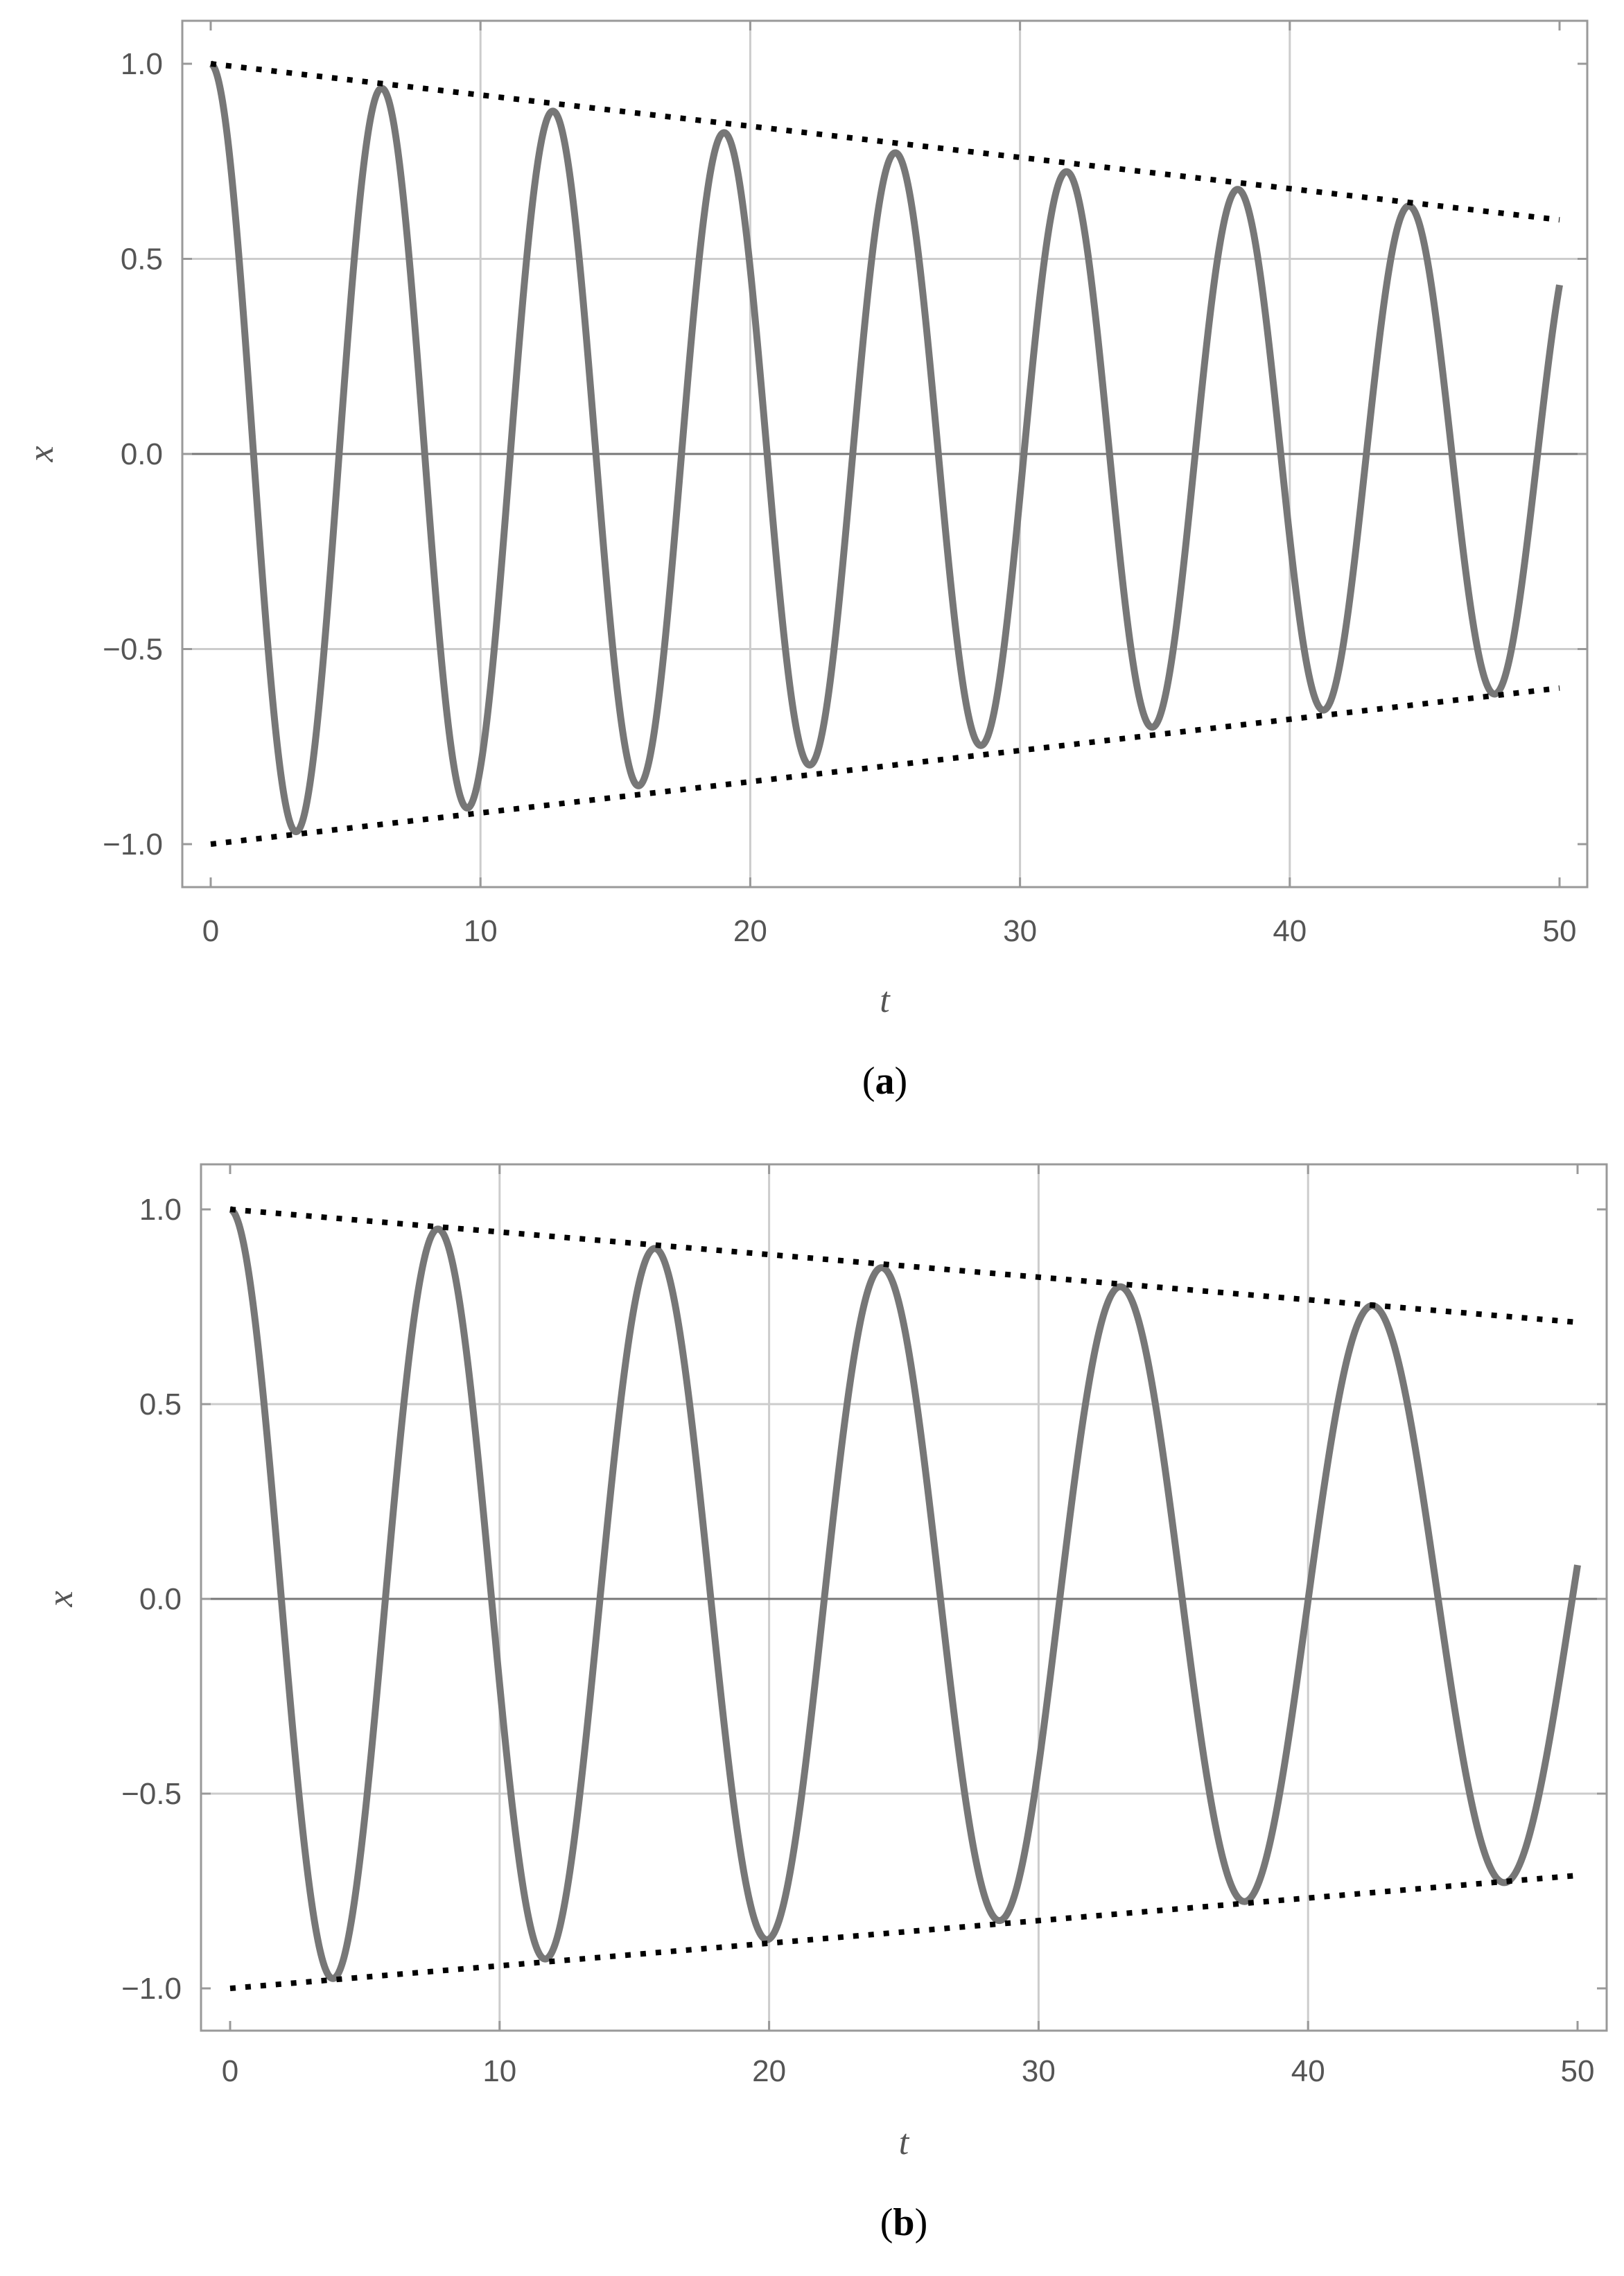  I want to click on panel-label: (a), so click(884, 1081).